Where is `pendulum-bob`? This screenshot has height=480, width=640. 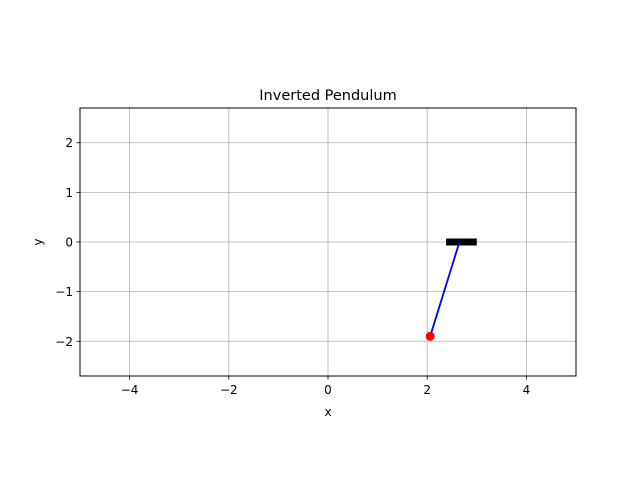
pendulum-bob is located at coordinates (430, 336).